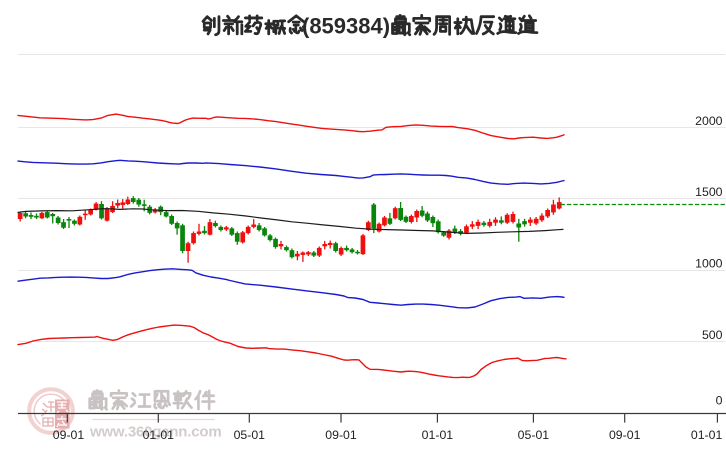 The height and width of the screenshot is (450, 726). Describe the element at coordinates (719, 400) in the screenshot. I see `svg-text: 0` at that location.